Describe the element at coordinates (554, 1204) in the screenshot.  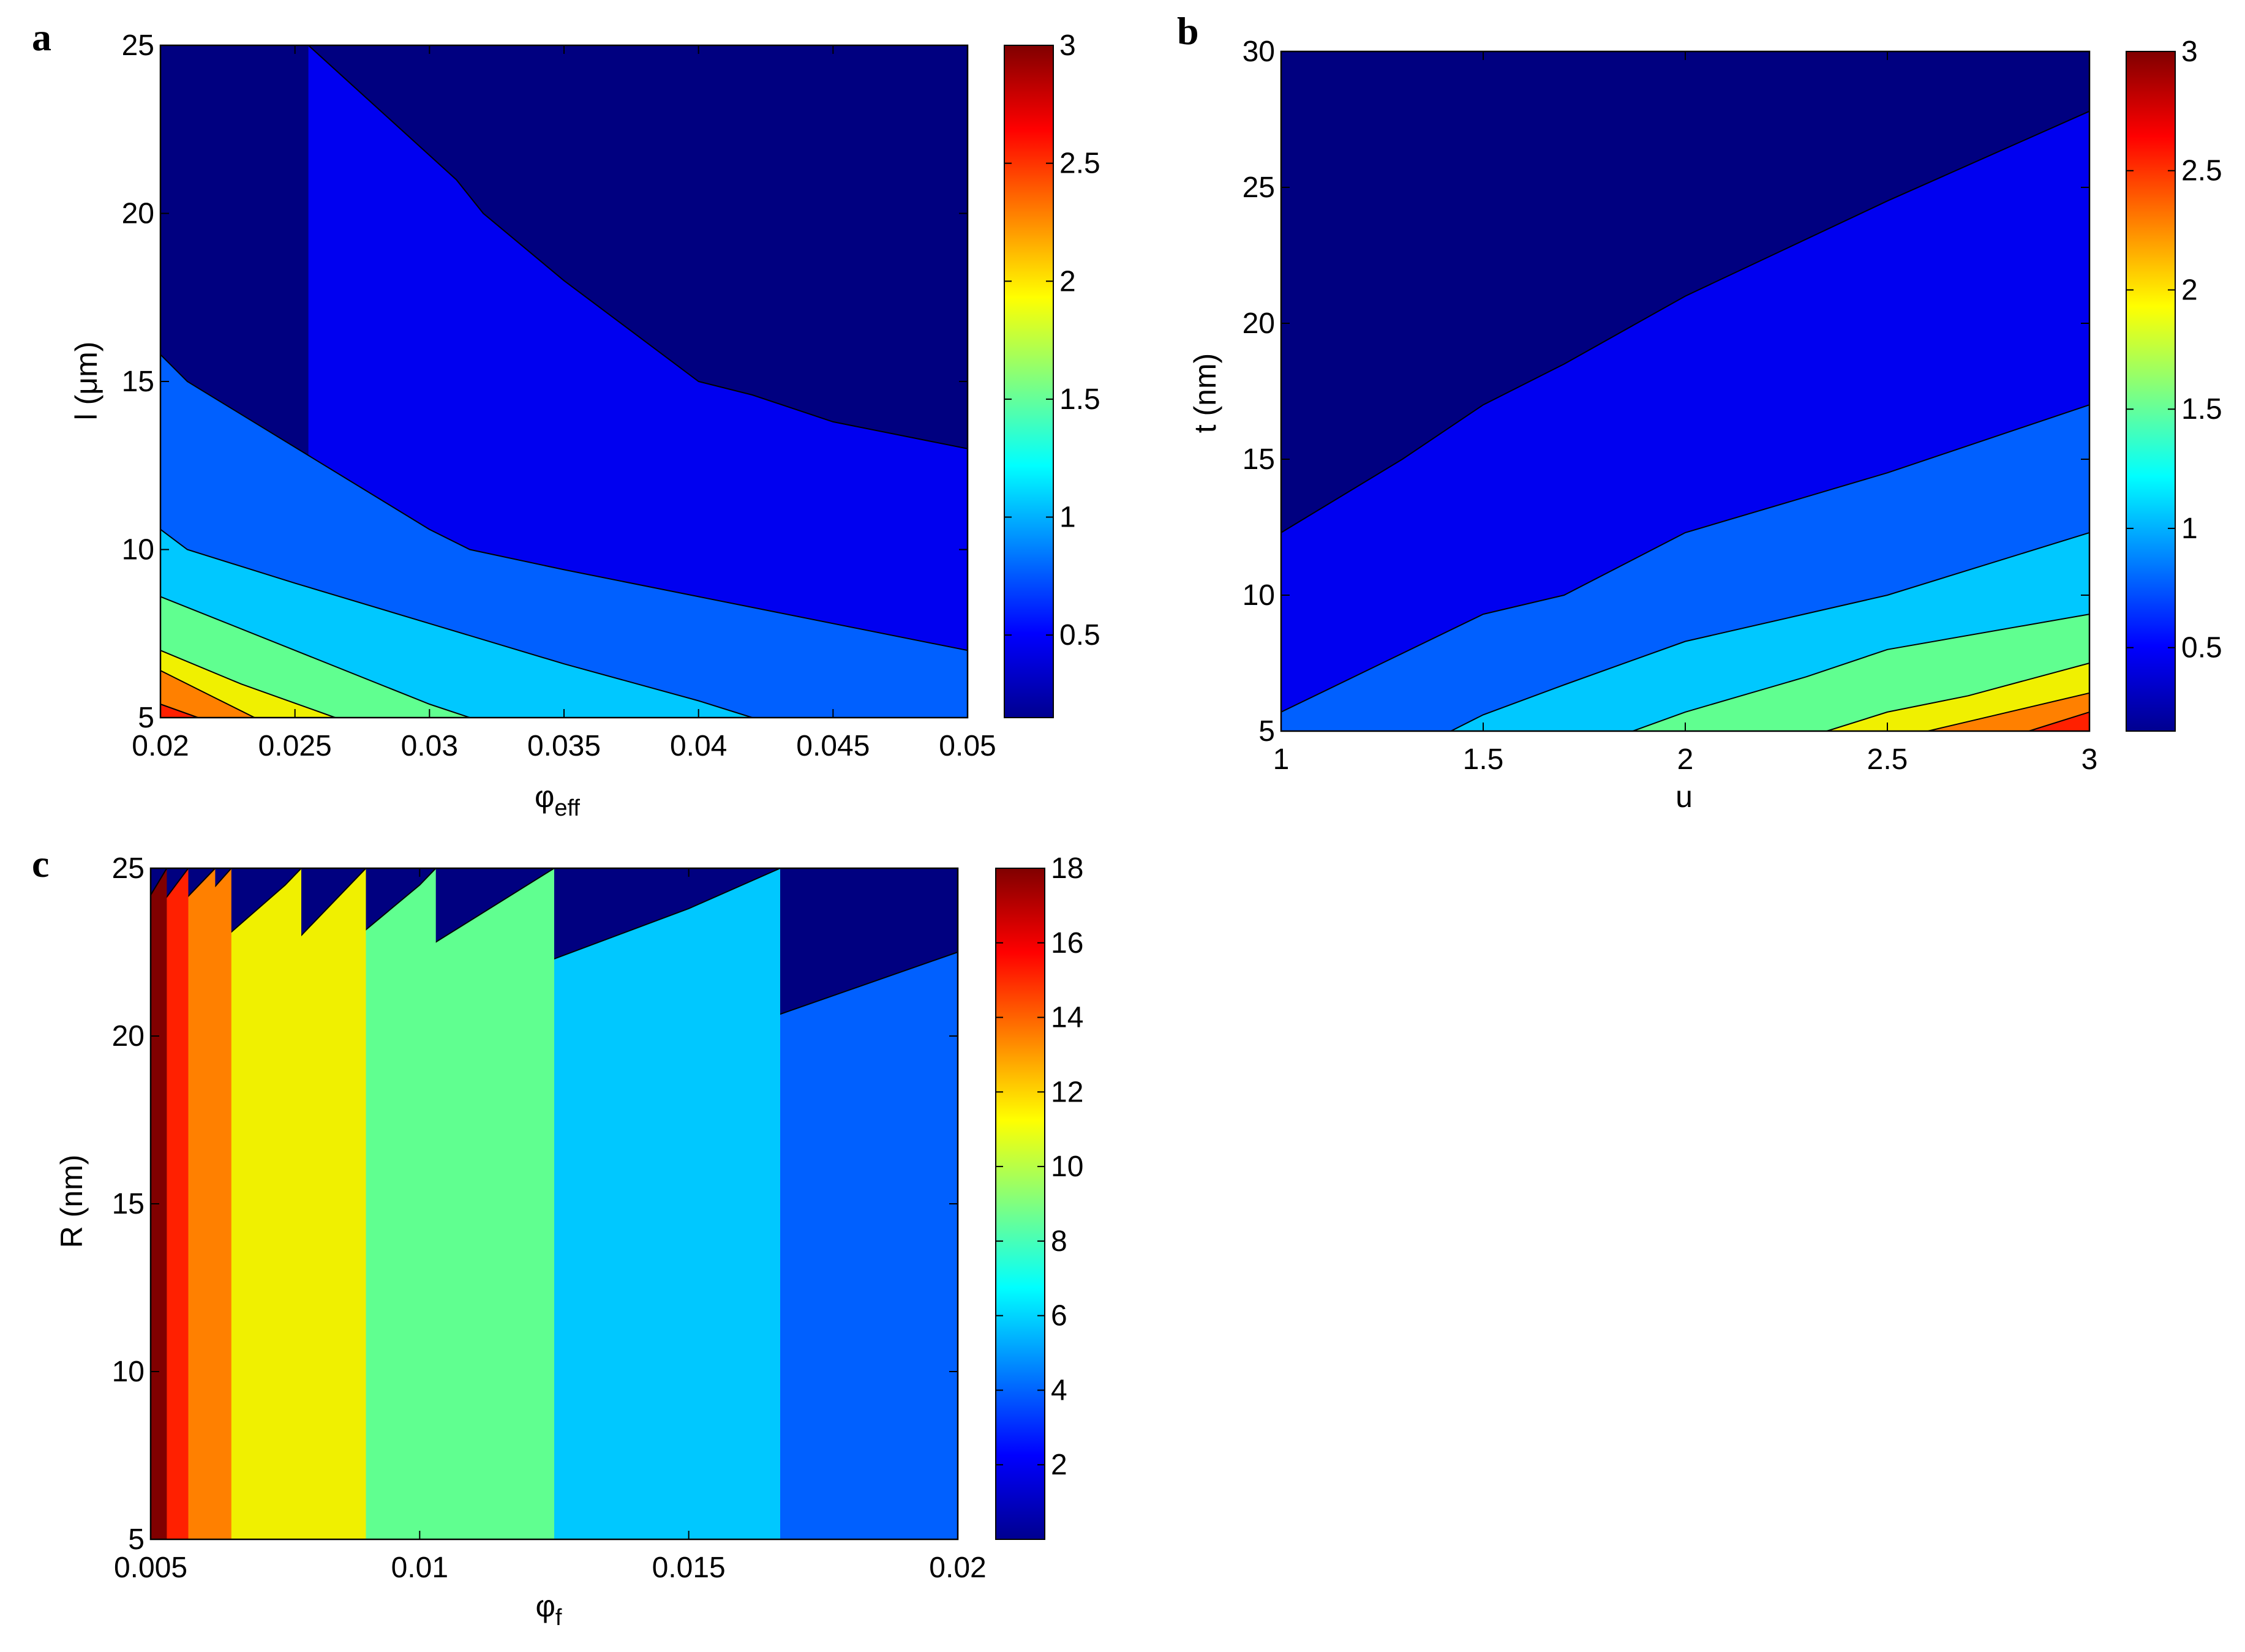
I see `panel-c-contour-plot` at that location.